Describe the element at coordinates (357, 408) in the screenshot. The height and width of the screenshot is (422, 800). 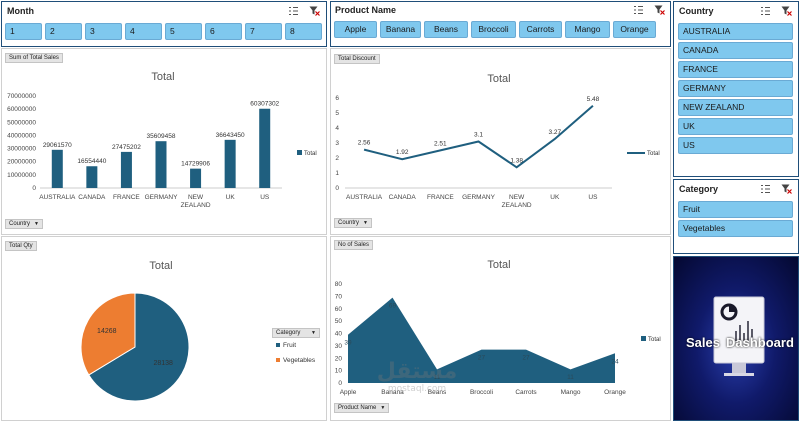
I see `nsales-axis-label: Product Name` at that location.